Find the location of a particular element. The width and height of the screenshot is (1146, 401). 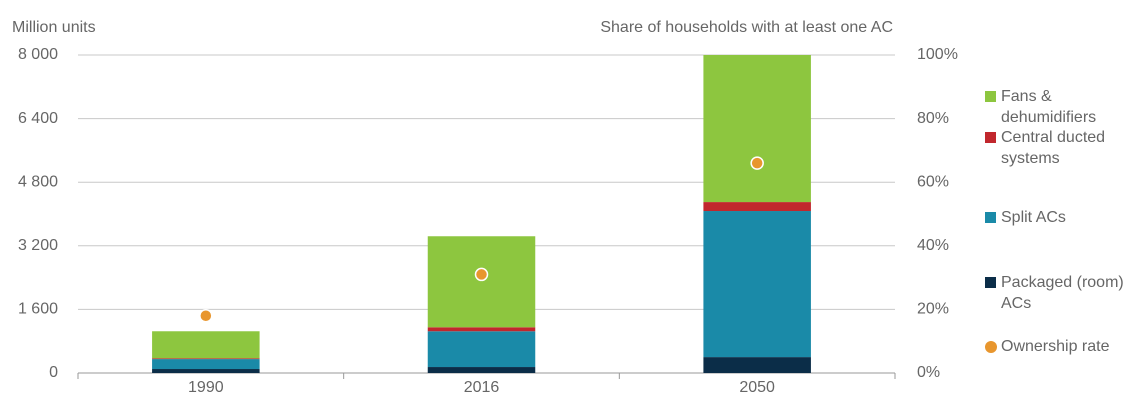

y-axis-title: Million units is located at coordinates (54, 27).